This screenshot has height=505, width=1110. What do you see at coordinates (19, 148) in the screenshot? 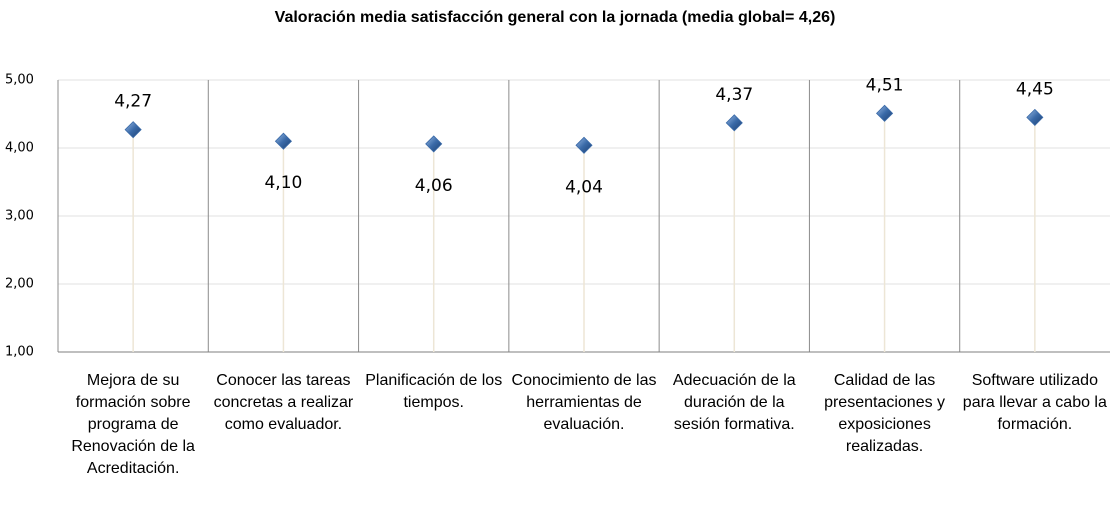
I see `y-tick-label: 4,00` at bounding box center [19, 148].